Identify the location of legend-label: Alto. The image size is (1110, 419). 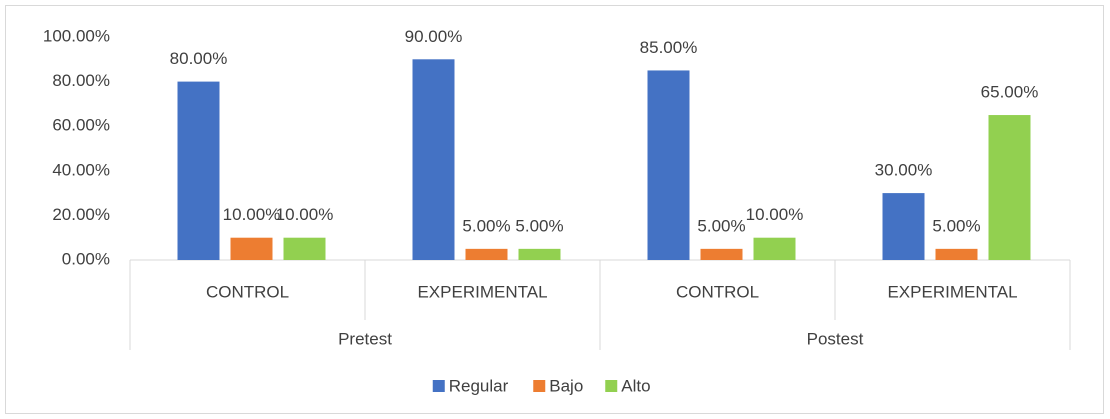
(635, 385).